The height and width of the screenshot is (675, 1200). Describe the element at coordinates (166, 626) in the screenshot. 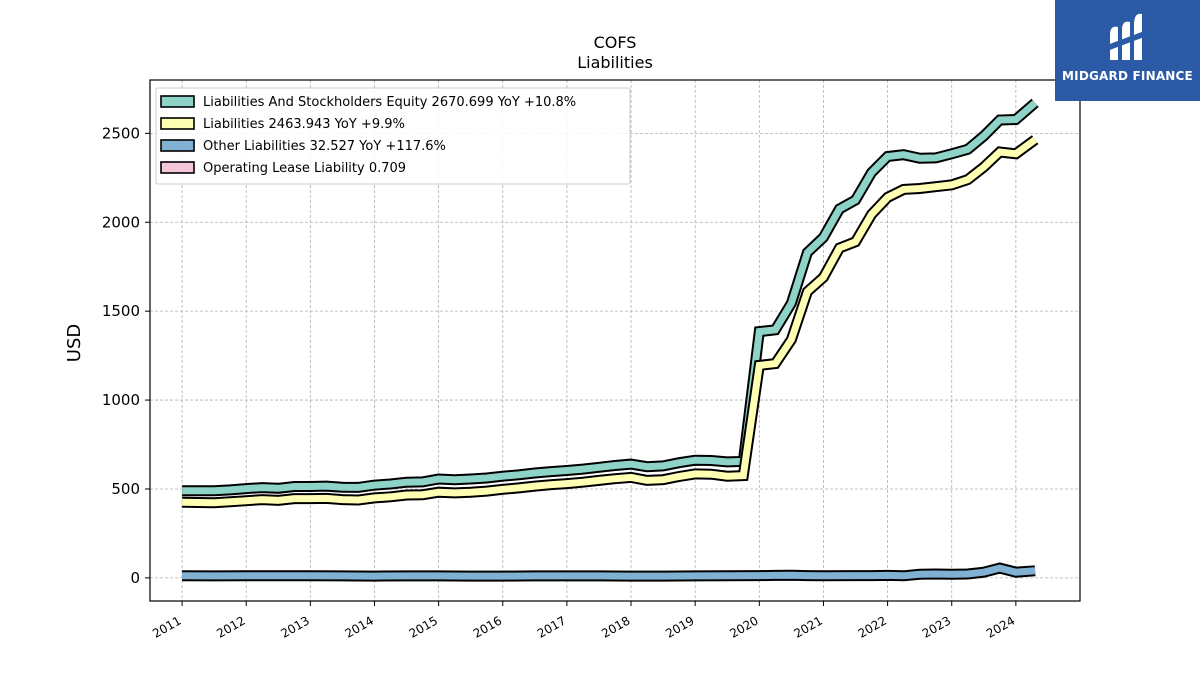

I see `x-tick-label: 2011` at that location.